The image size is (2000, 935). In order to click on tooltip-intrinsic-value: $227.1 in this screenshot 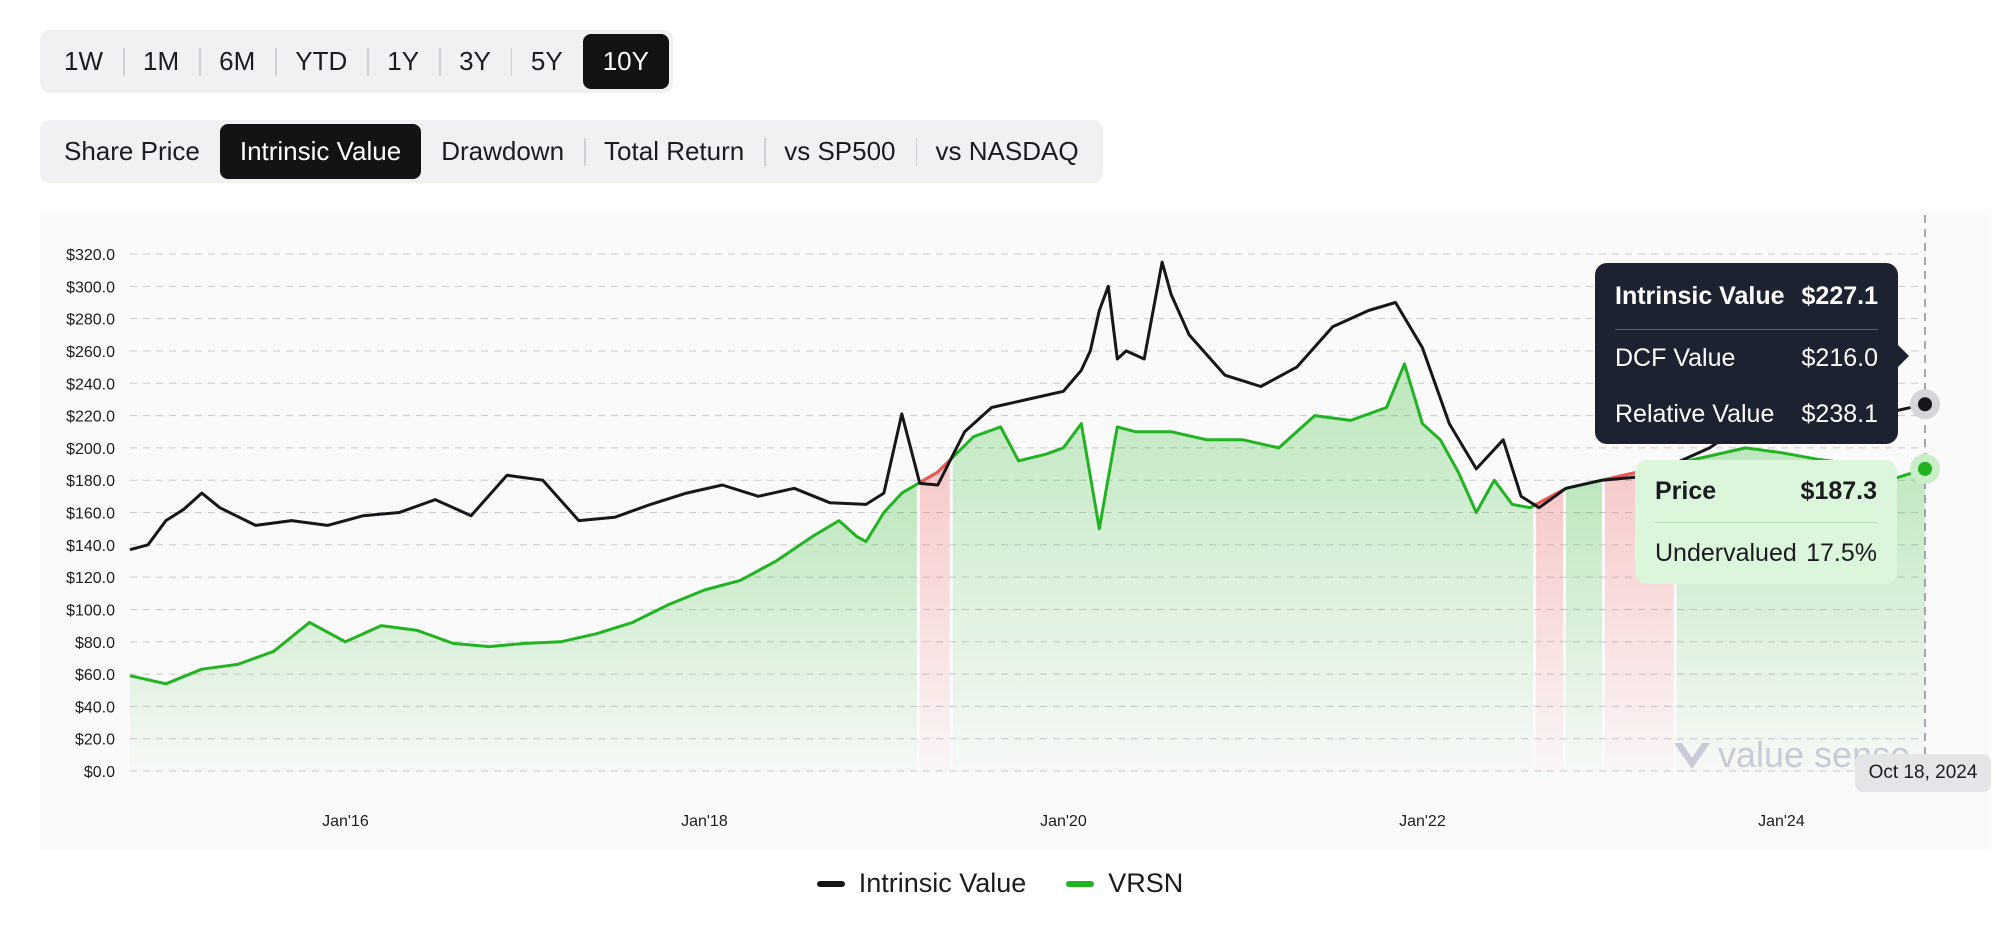, I will do `click(1839, 295)`.